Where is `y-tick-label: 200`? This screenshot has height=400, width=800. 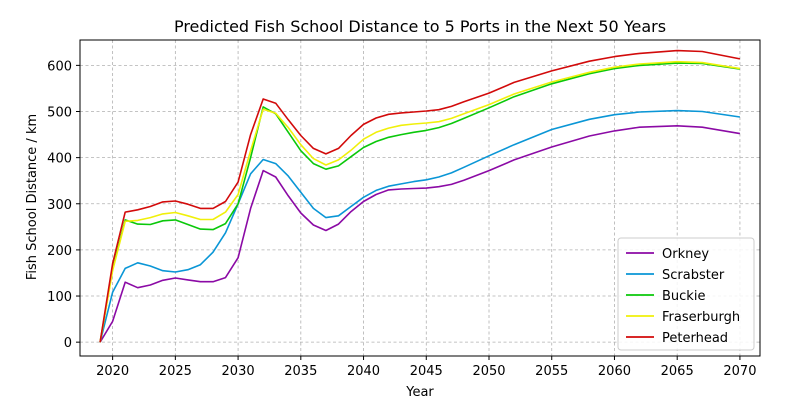
y-tick-label: 200 is located at coordinates (59, 251).